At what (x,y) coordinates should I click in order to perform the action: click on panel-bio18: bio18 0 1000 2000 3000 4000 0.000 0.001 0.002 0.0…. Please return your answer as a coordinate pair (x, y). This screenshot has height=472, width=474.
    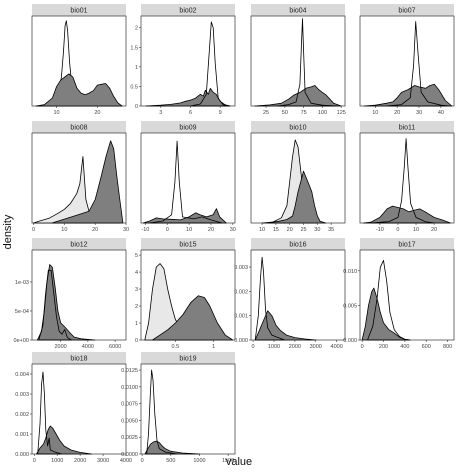
    Looking at the image, I should click on (73, 408).